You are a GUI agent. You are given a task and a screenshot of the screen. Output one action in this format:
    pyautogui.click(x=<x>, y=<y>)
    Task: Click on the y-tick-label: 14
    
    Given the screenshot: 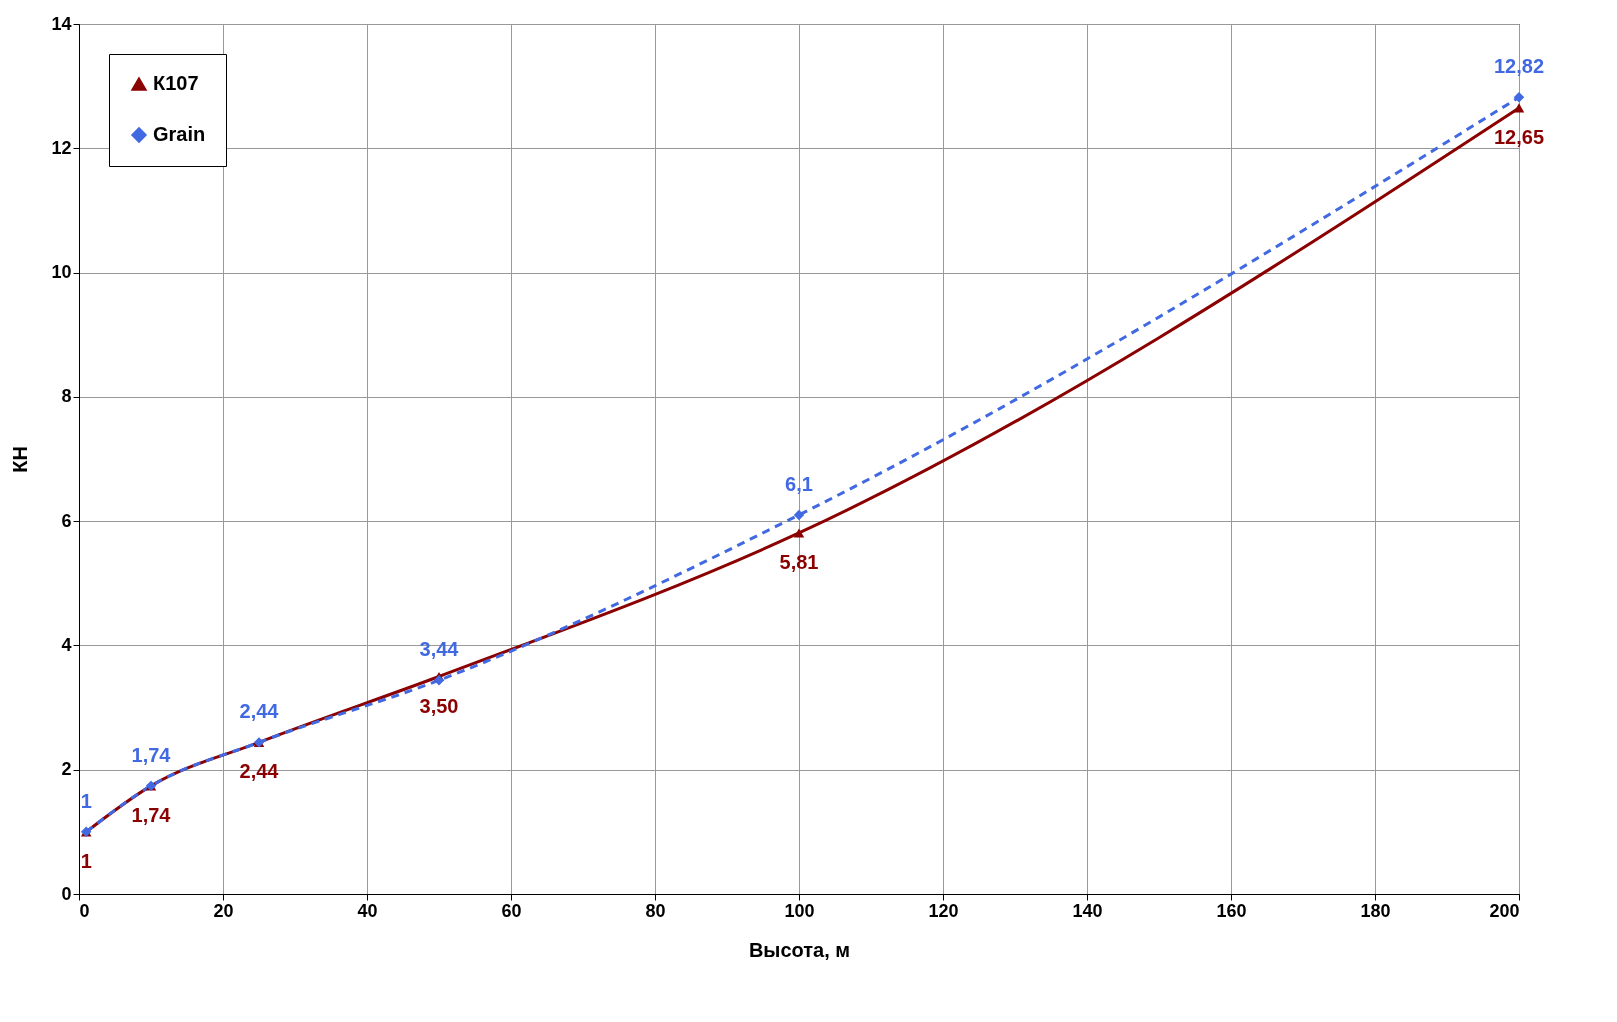 What is the action you would take?
    pyautogui.click(x=61, y=23)
    